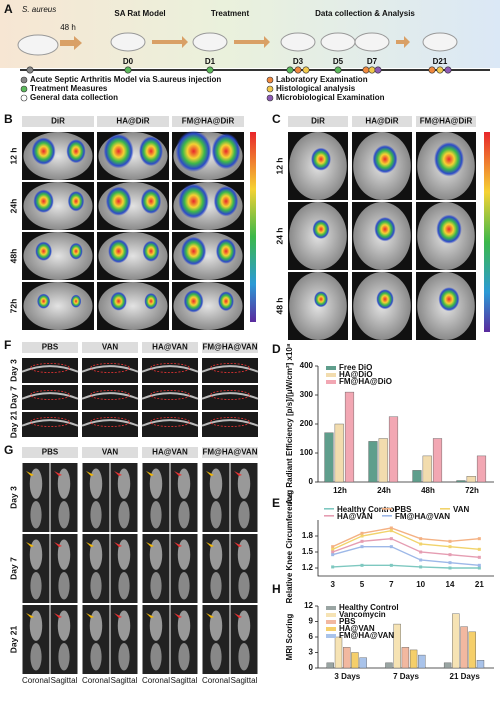 Image resolution: width=500 pixels, height=701 pixels. What do you see at coordinates (13, 206) in the screenshot?
I see `row-label: 24h` at bounding box center [13, 206].